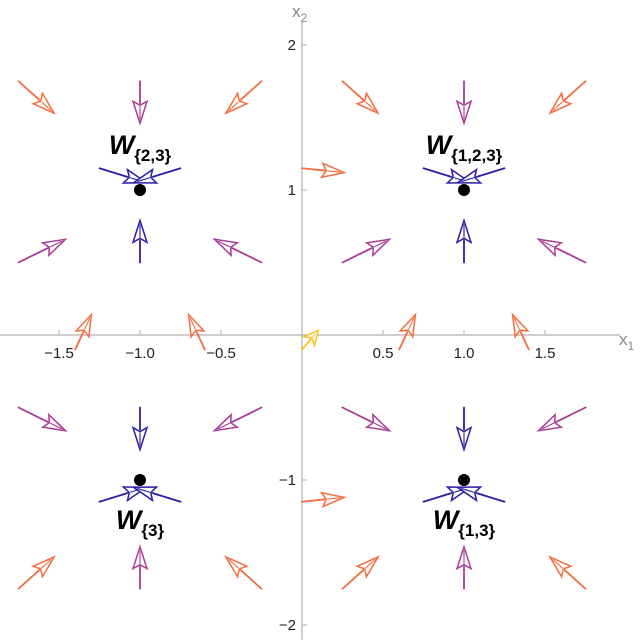  What do you see at coordinates (292, 45) in the screenshot?
I see `y-tick-label: 2` at bounding box center [292, 45].